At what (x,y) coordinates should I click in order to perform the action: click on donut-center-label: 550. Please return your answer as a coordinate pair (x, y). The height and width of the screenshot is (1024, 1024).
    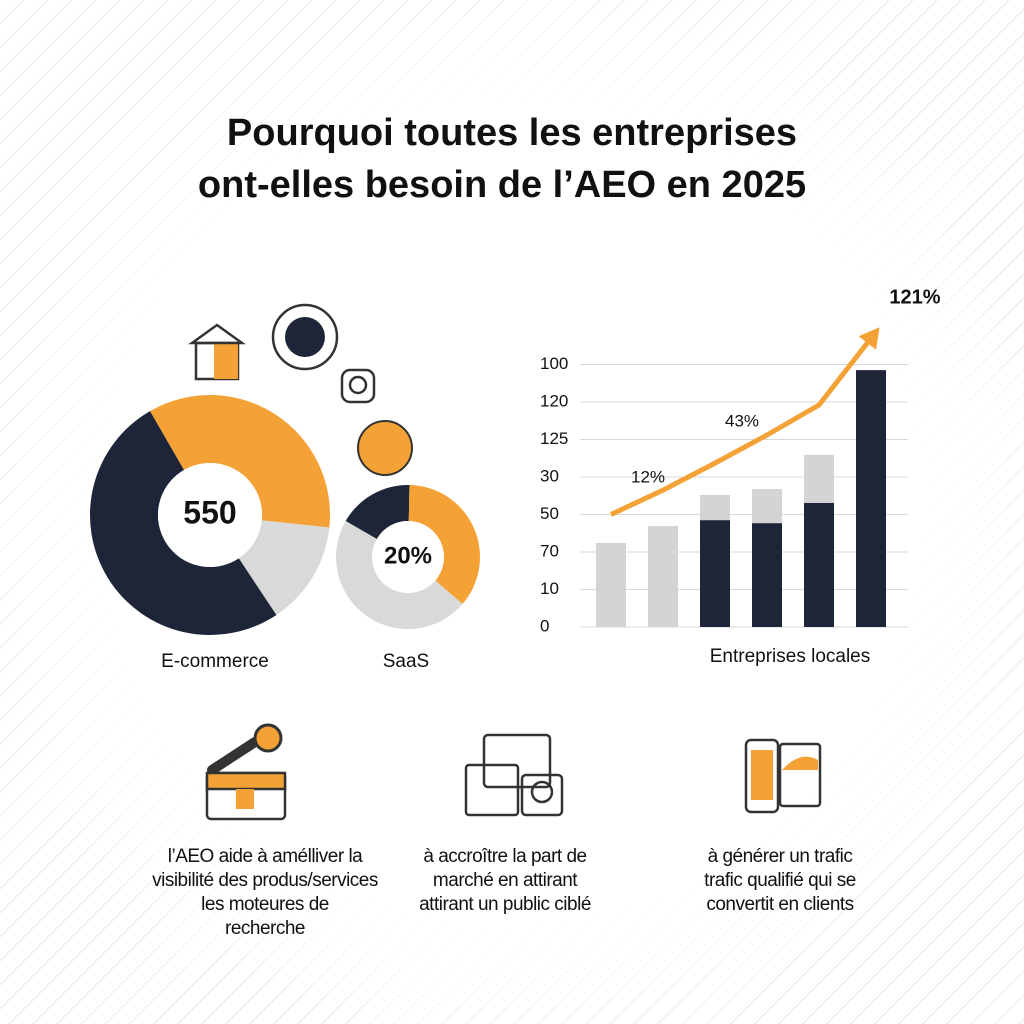
    Looking at the image, I should click on (209, 512).